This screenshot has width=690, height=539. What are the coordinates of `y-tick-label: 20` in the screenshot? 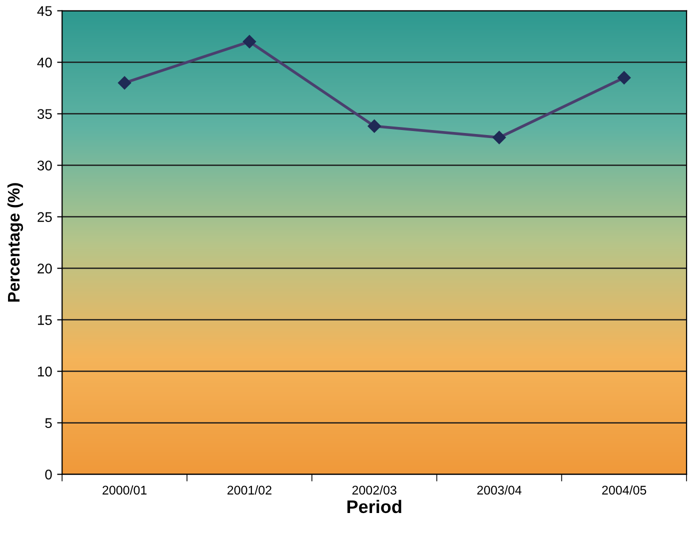 It's located at (45, 269).